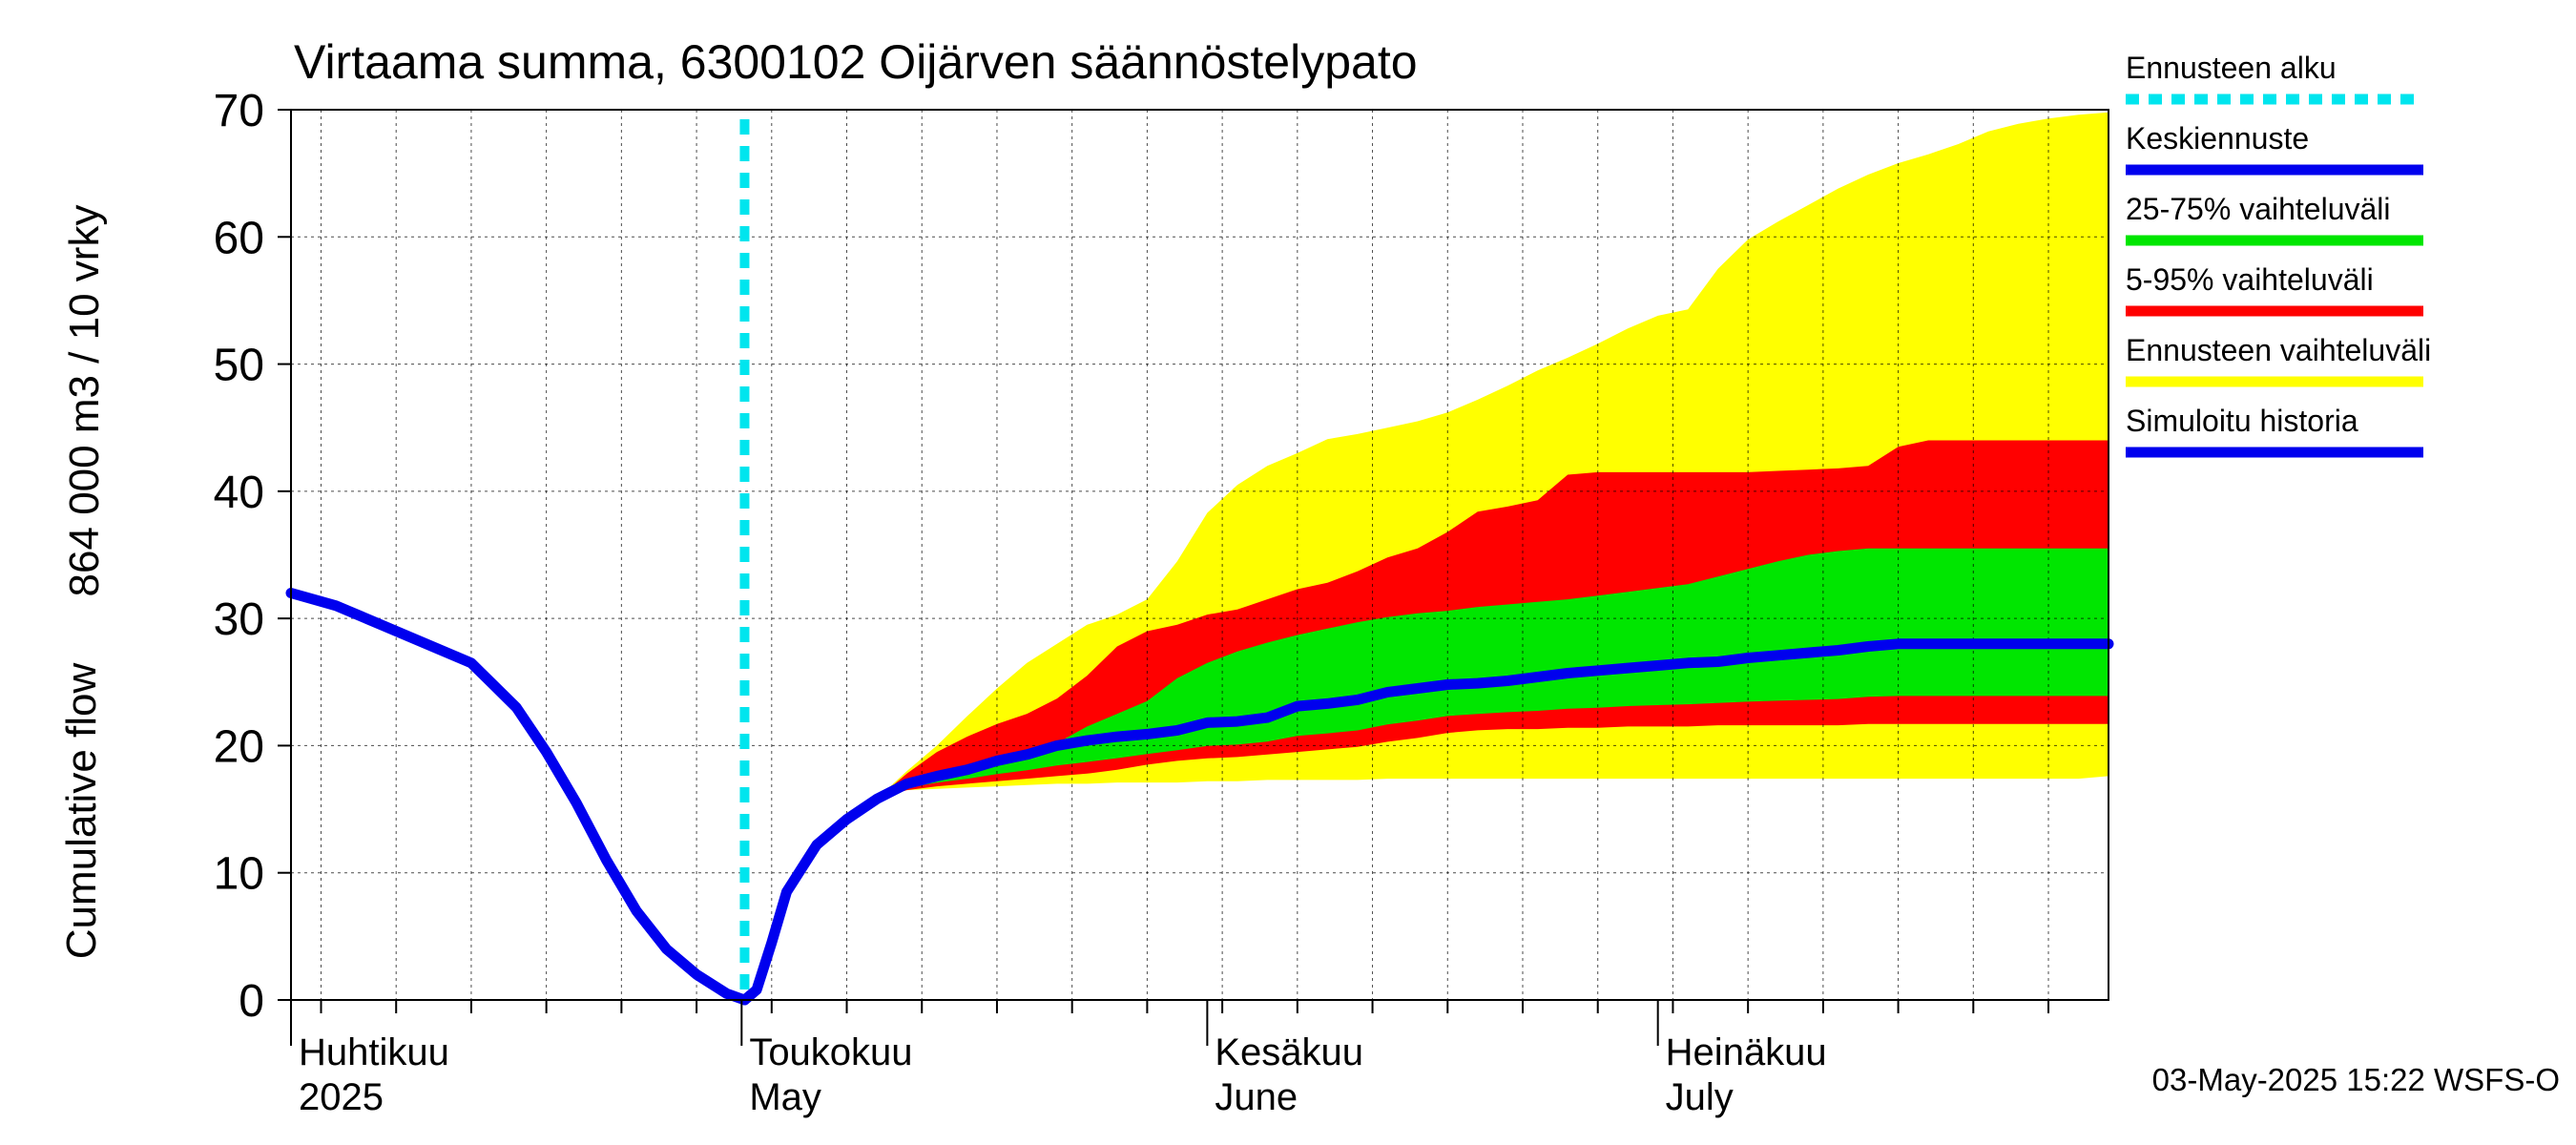 The height and width of the screenshot is (1145, 2576). I want to click on y-axis-label-en: Cumulative flow, so click(81, 812).